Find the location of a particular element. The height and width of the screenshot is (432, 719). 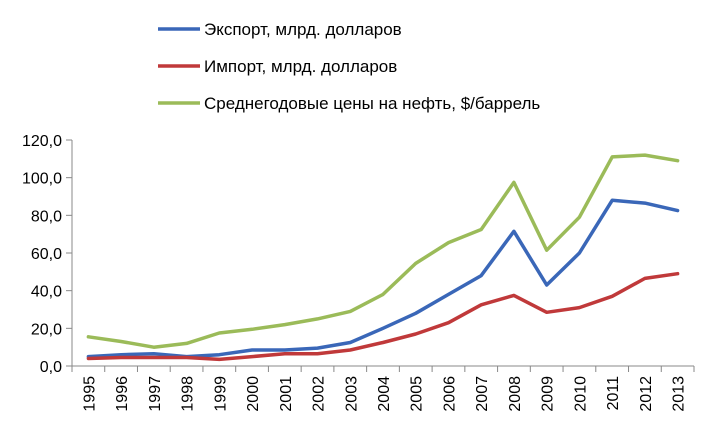

x-tick-label: 1997 is located at coordinates (155, 394).